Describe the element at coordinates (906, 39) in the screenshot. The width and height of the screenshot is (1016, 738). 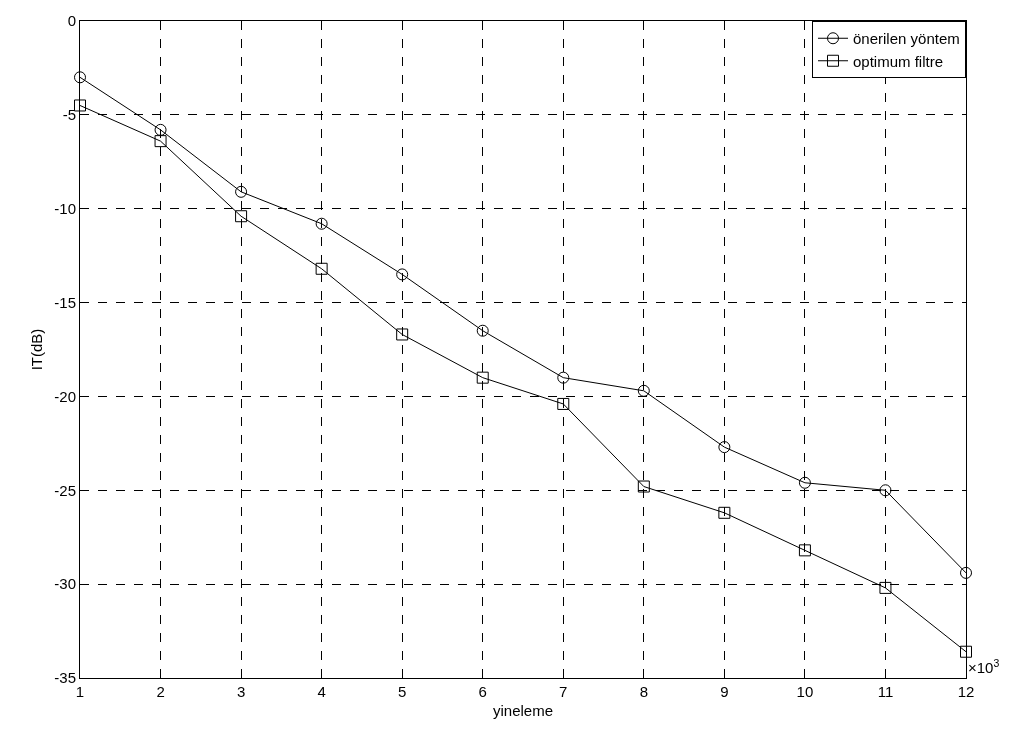
I see `legend-label: önerilen yöntem` at that location.